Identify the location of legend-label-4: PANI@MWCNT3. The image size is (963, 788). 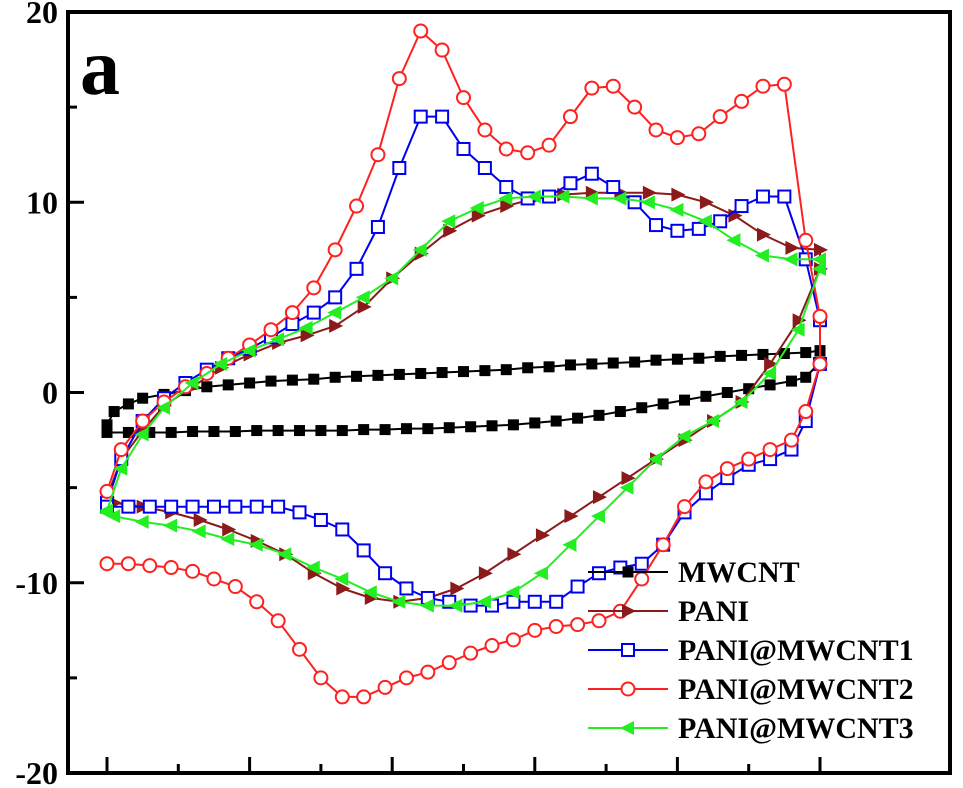
(796, 728).